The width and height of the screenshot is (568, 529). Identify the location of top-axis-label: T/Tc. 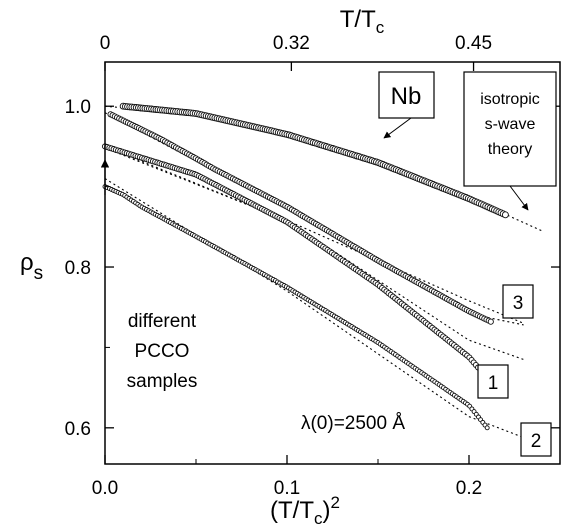
(362, 21).